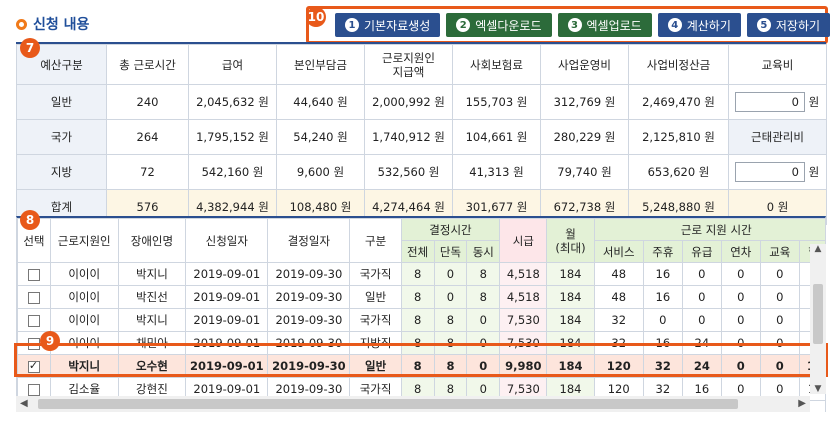  What do you see at coordinates (770, 102) in the screenshot?
I see `education-cost-input: 0` at bounding box center [770, 102].